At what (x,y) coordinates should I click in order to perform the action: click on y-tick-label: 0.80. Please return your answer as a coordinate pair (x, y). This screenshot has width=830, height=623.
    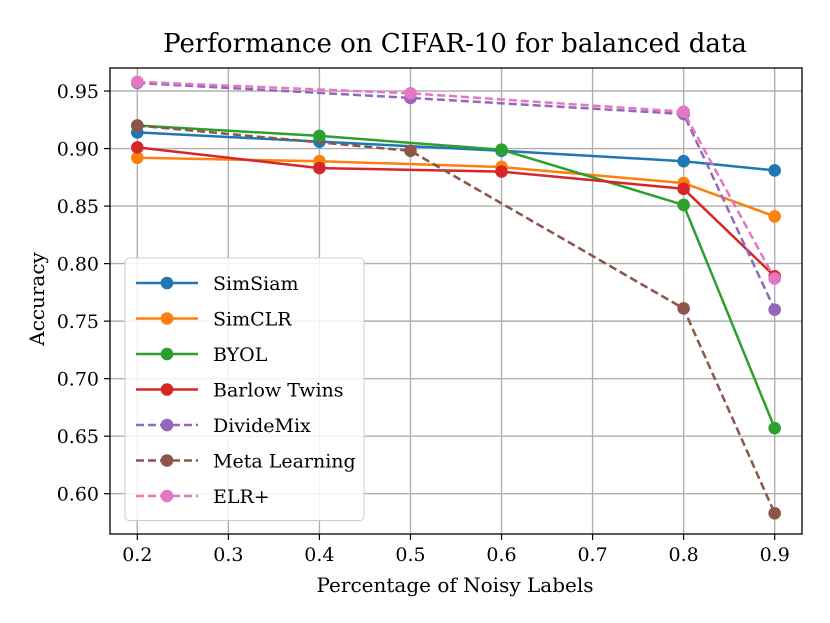
    Looking at the image, I should click on (78, 265).